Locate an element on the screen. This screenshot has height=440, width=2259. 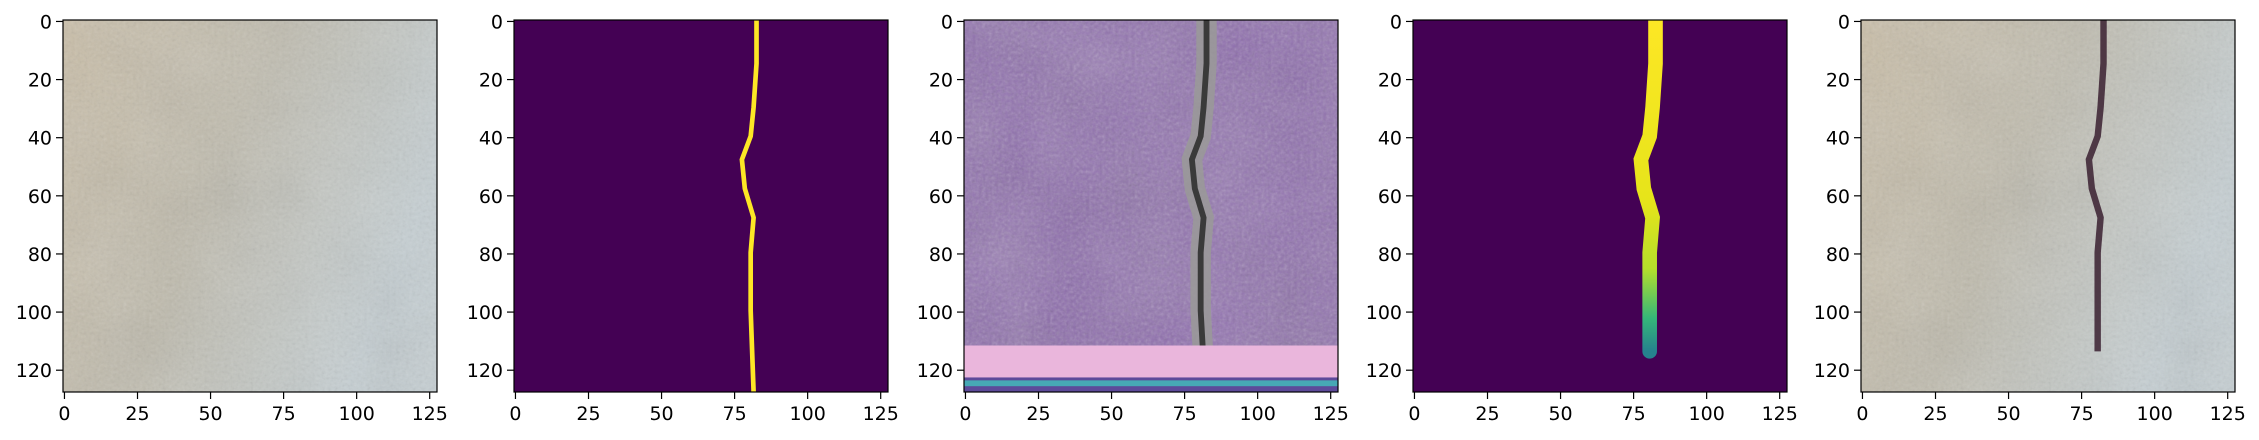
image-generated is located at coordinates (1151, 206).